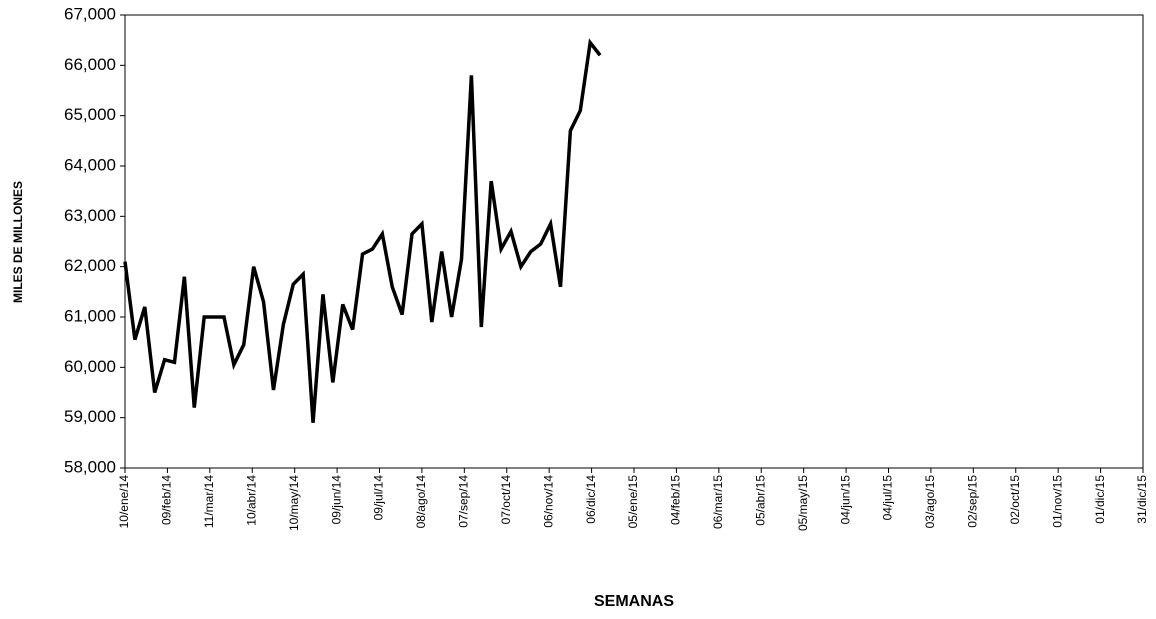 Image resolution: width=1156 pixels, height=619 pixels. What do you see at coordinates (803, 503) in the screenshot?
I see `x-tick-label: 05/may/15` at bounding box center [803, 503].